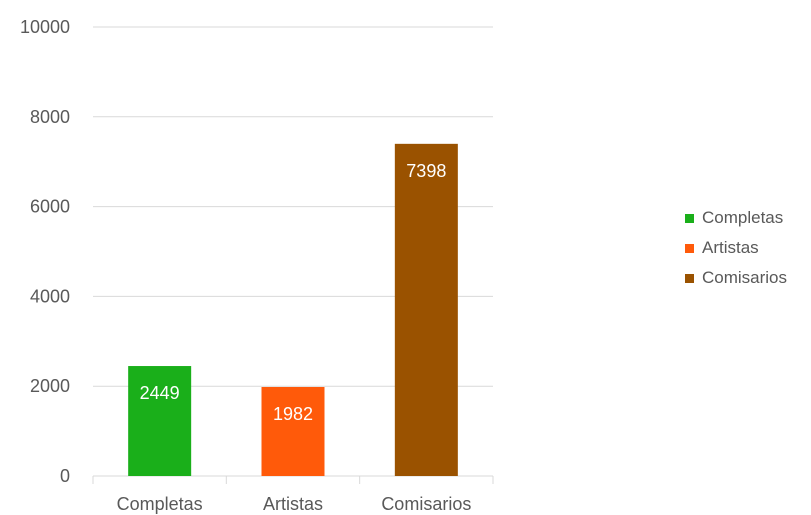 Image resolution: width=811 pixels, height=515 pixels. Describe the element at coordinates (293, 431) in the screenshot. I see `bar-artistas` at that location.